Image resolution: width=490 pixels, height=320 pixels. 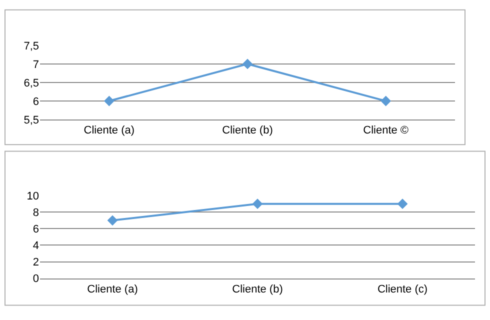 What do you see at coordinates (386, 130) in the screenshot?
I see `x-tick-label: Cliente ©` at bounding box center [386, 130].